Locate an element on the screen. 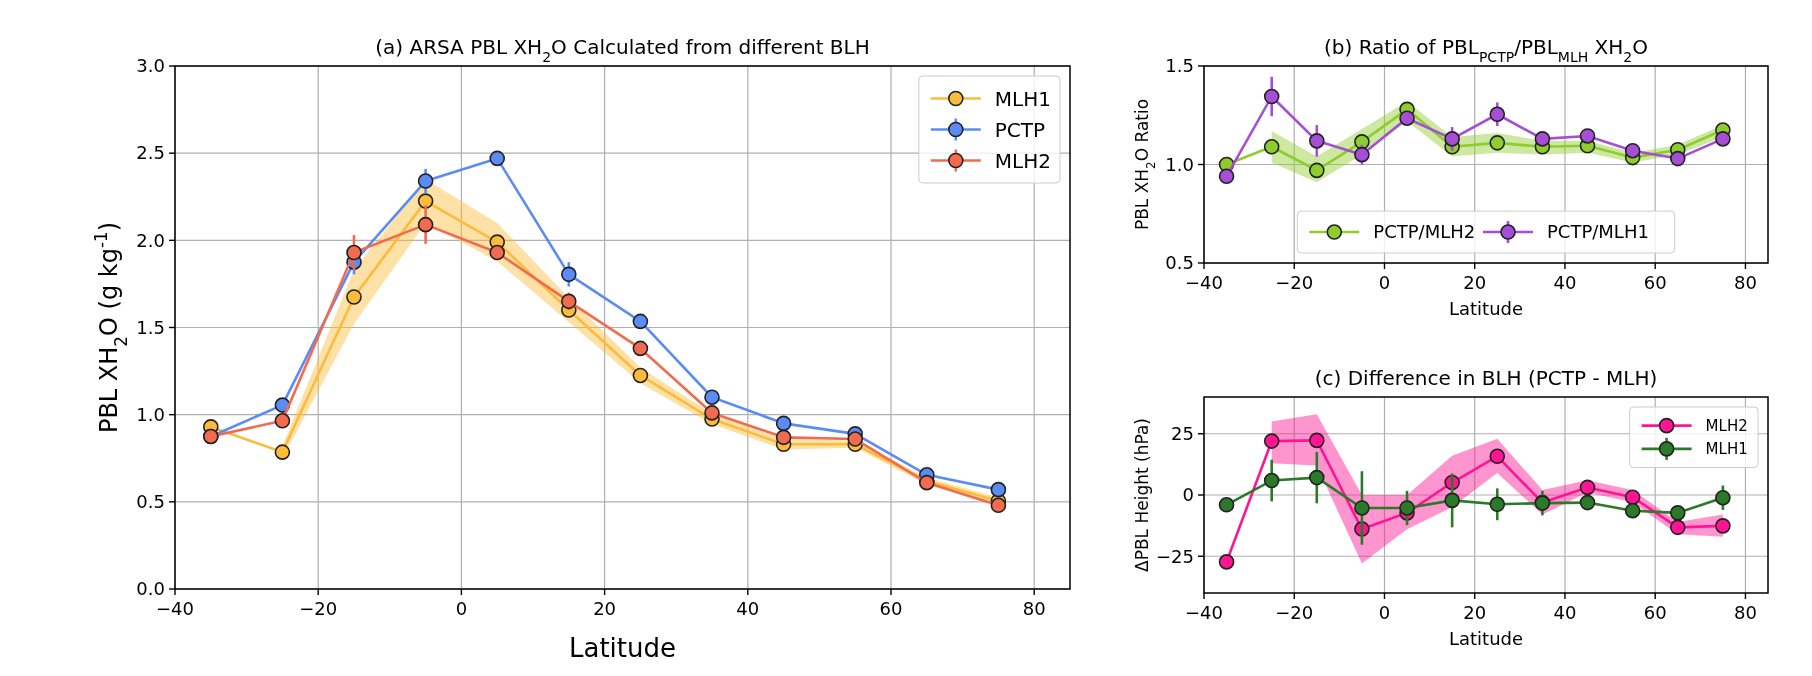 The image size is (1812, 676). chart-title: (a) ARSA PBL XH$_{2}$O Calculated from different BLH is located at coordinates (622, 50).